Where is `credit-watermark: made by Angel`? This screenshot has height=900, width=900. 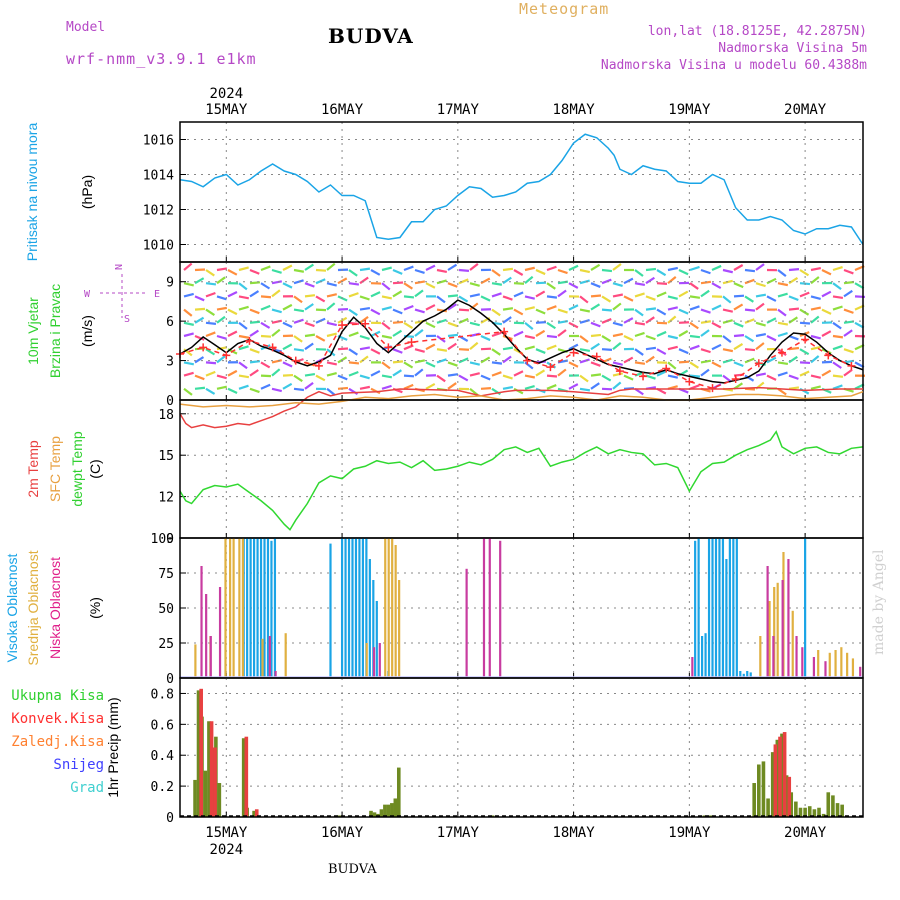 credit-watermark: made by Angel is located at coordinates (879, 602).